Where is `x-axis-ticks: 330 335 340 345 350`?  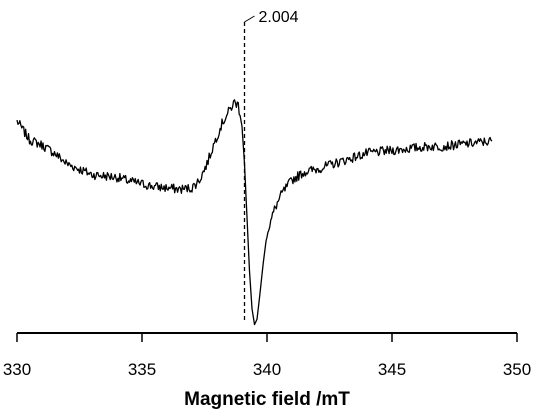 x-axis-ticks: 330 335 340 345 350 is located at coordinates (267, 356).